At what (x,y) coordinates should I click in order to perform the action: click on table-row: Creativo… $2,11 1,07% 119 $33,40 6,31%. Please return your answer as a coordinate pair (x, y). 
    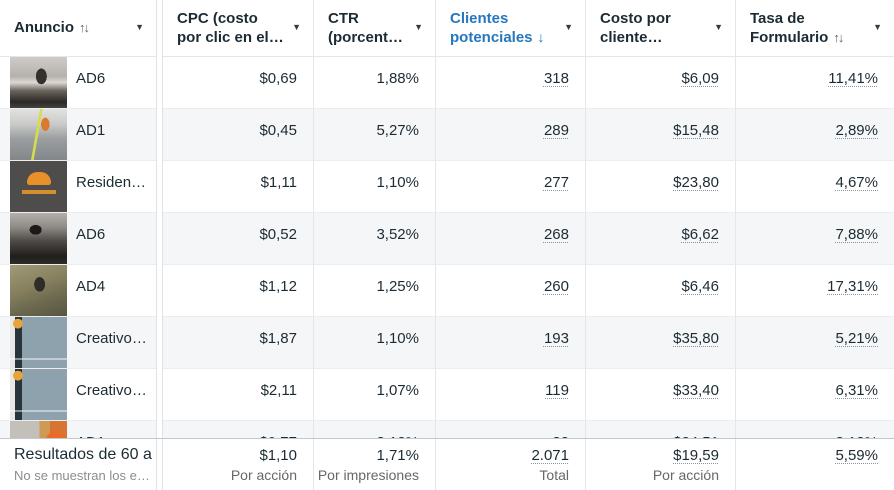
    Looking at the image, I should click on (447, 395).